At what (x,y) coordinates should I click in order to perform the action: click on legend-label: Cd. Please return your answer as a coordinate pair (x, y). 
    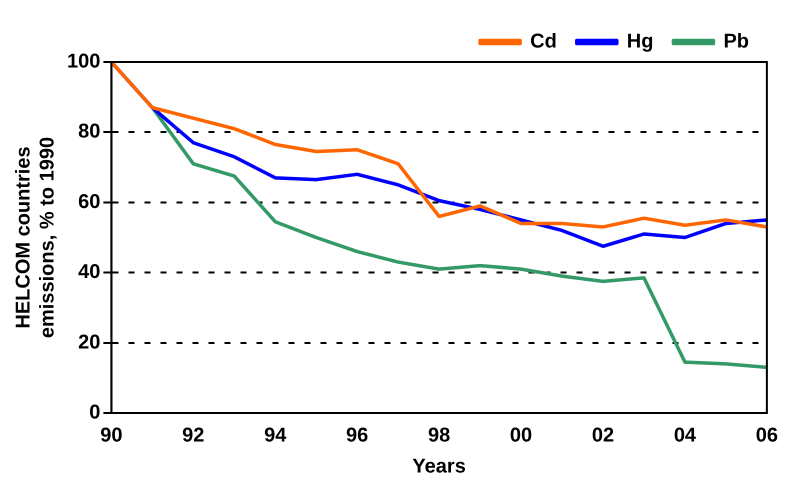
    Looking at the image, I should click on (543, 41).